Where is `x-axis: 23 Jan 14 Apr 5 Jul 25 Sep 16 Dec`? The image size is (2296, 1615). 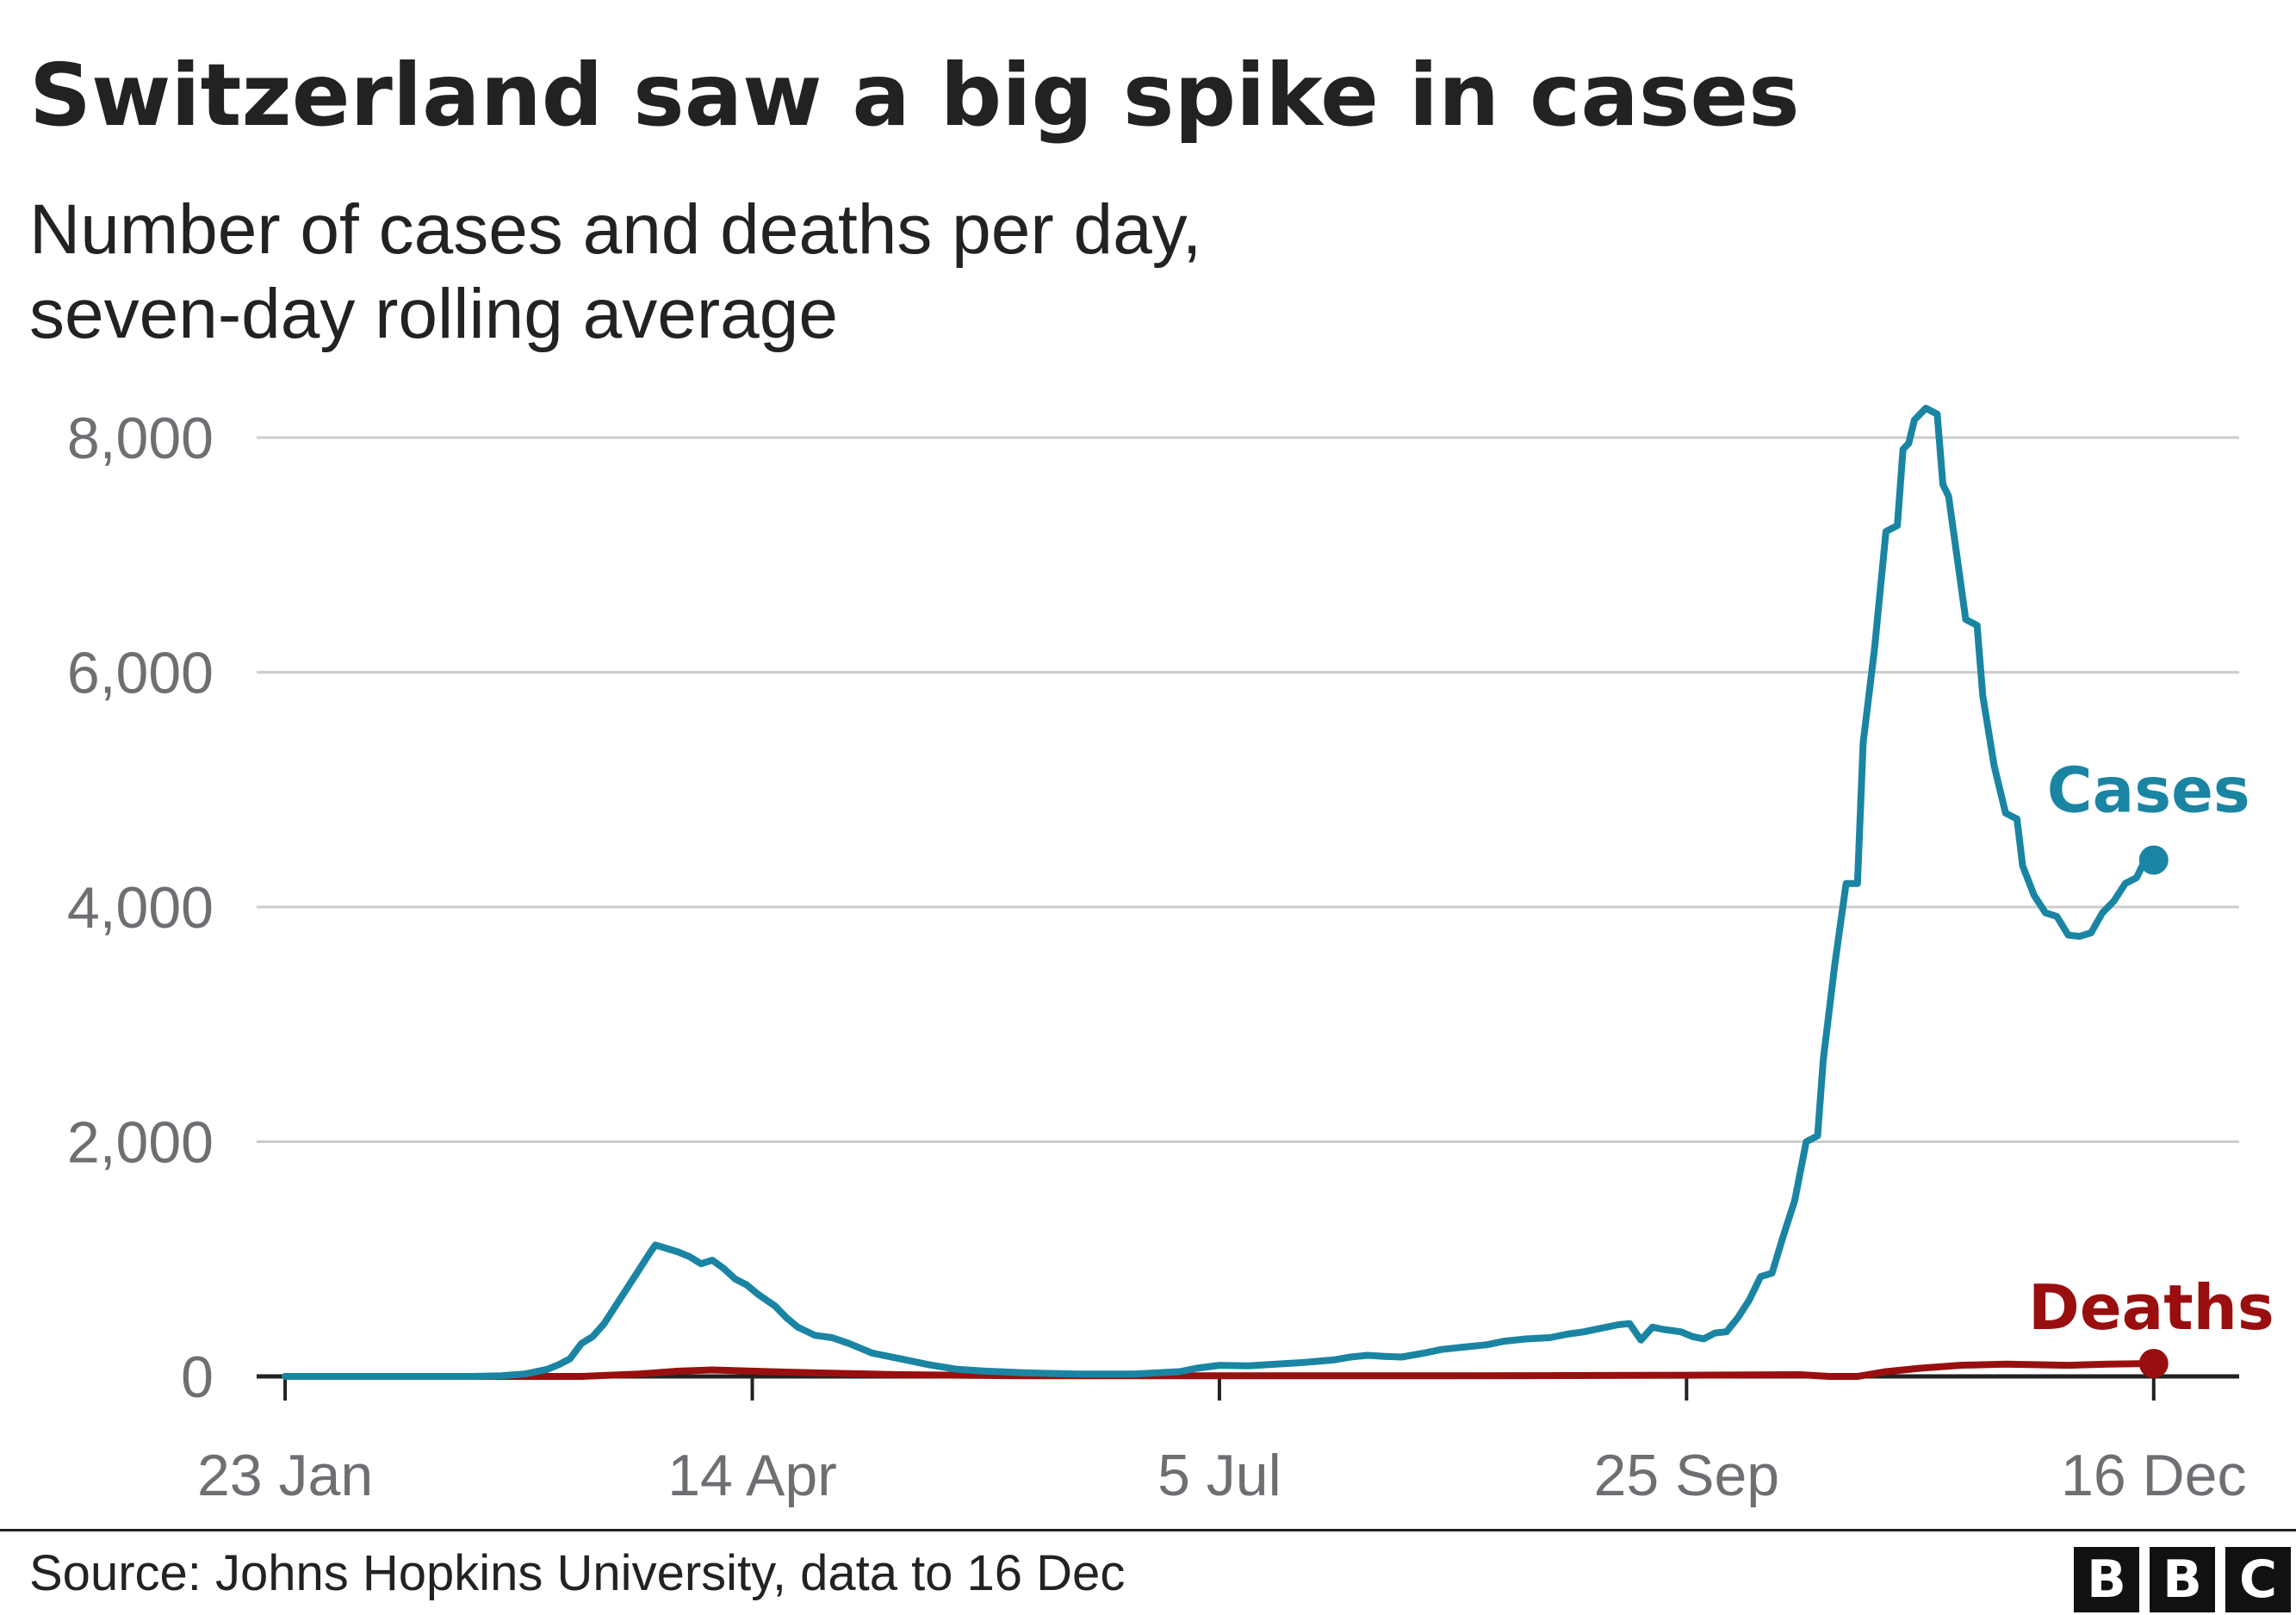
x-axis: 23 Jan 14 Apr 5 Jul 25 Sep 16 Dec is located at coordinates (1222, 1441).